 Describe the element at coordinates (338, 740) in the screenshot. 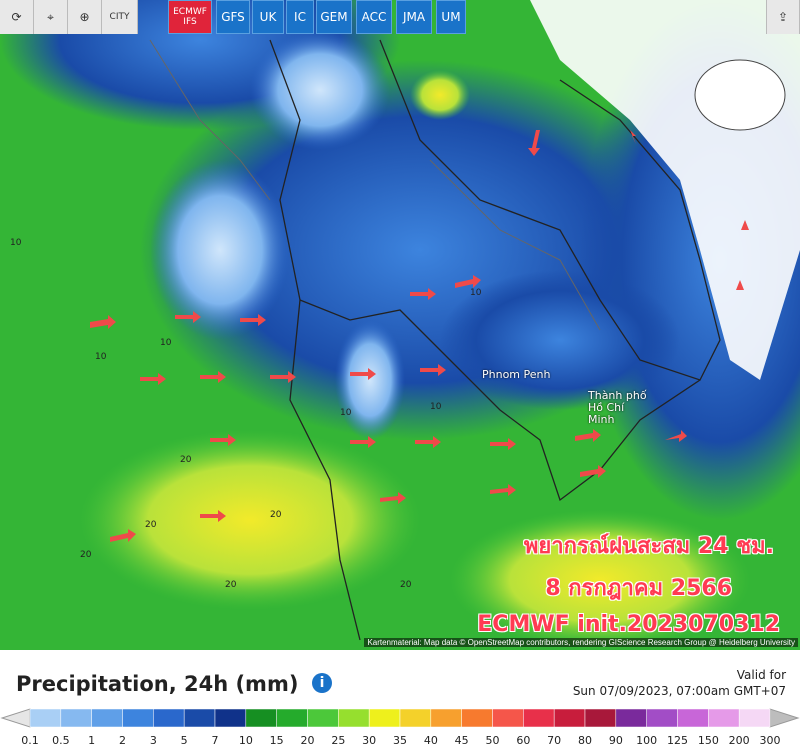

I see `scale-label: 25` at that location.